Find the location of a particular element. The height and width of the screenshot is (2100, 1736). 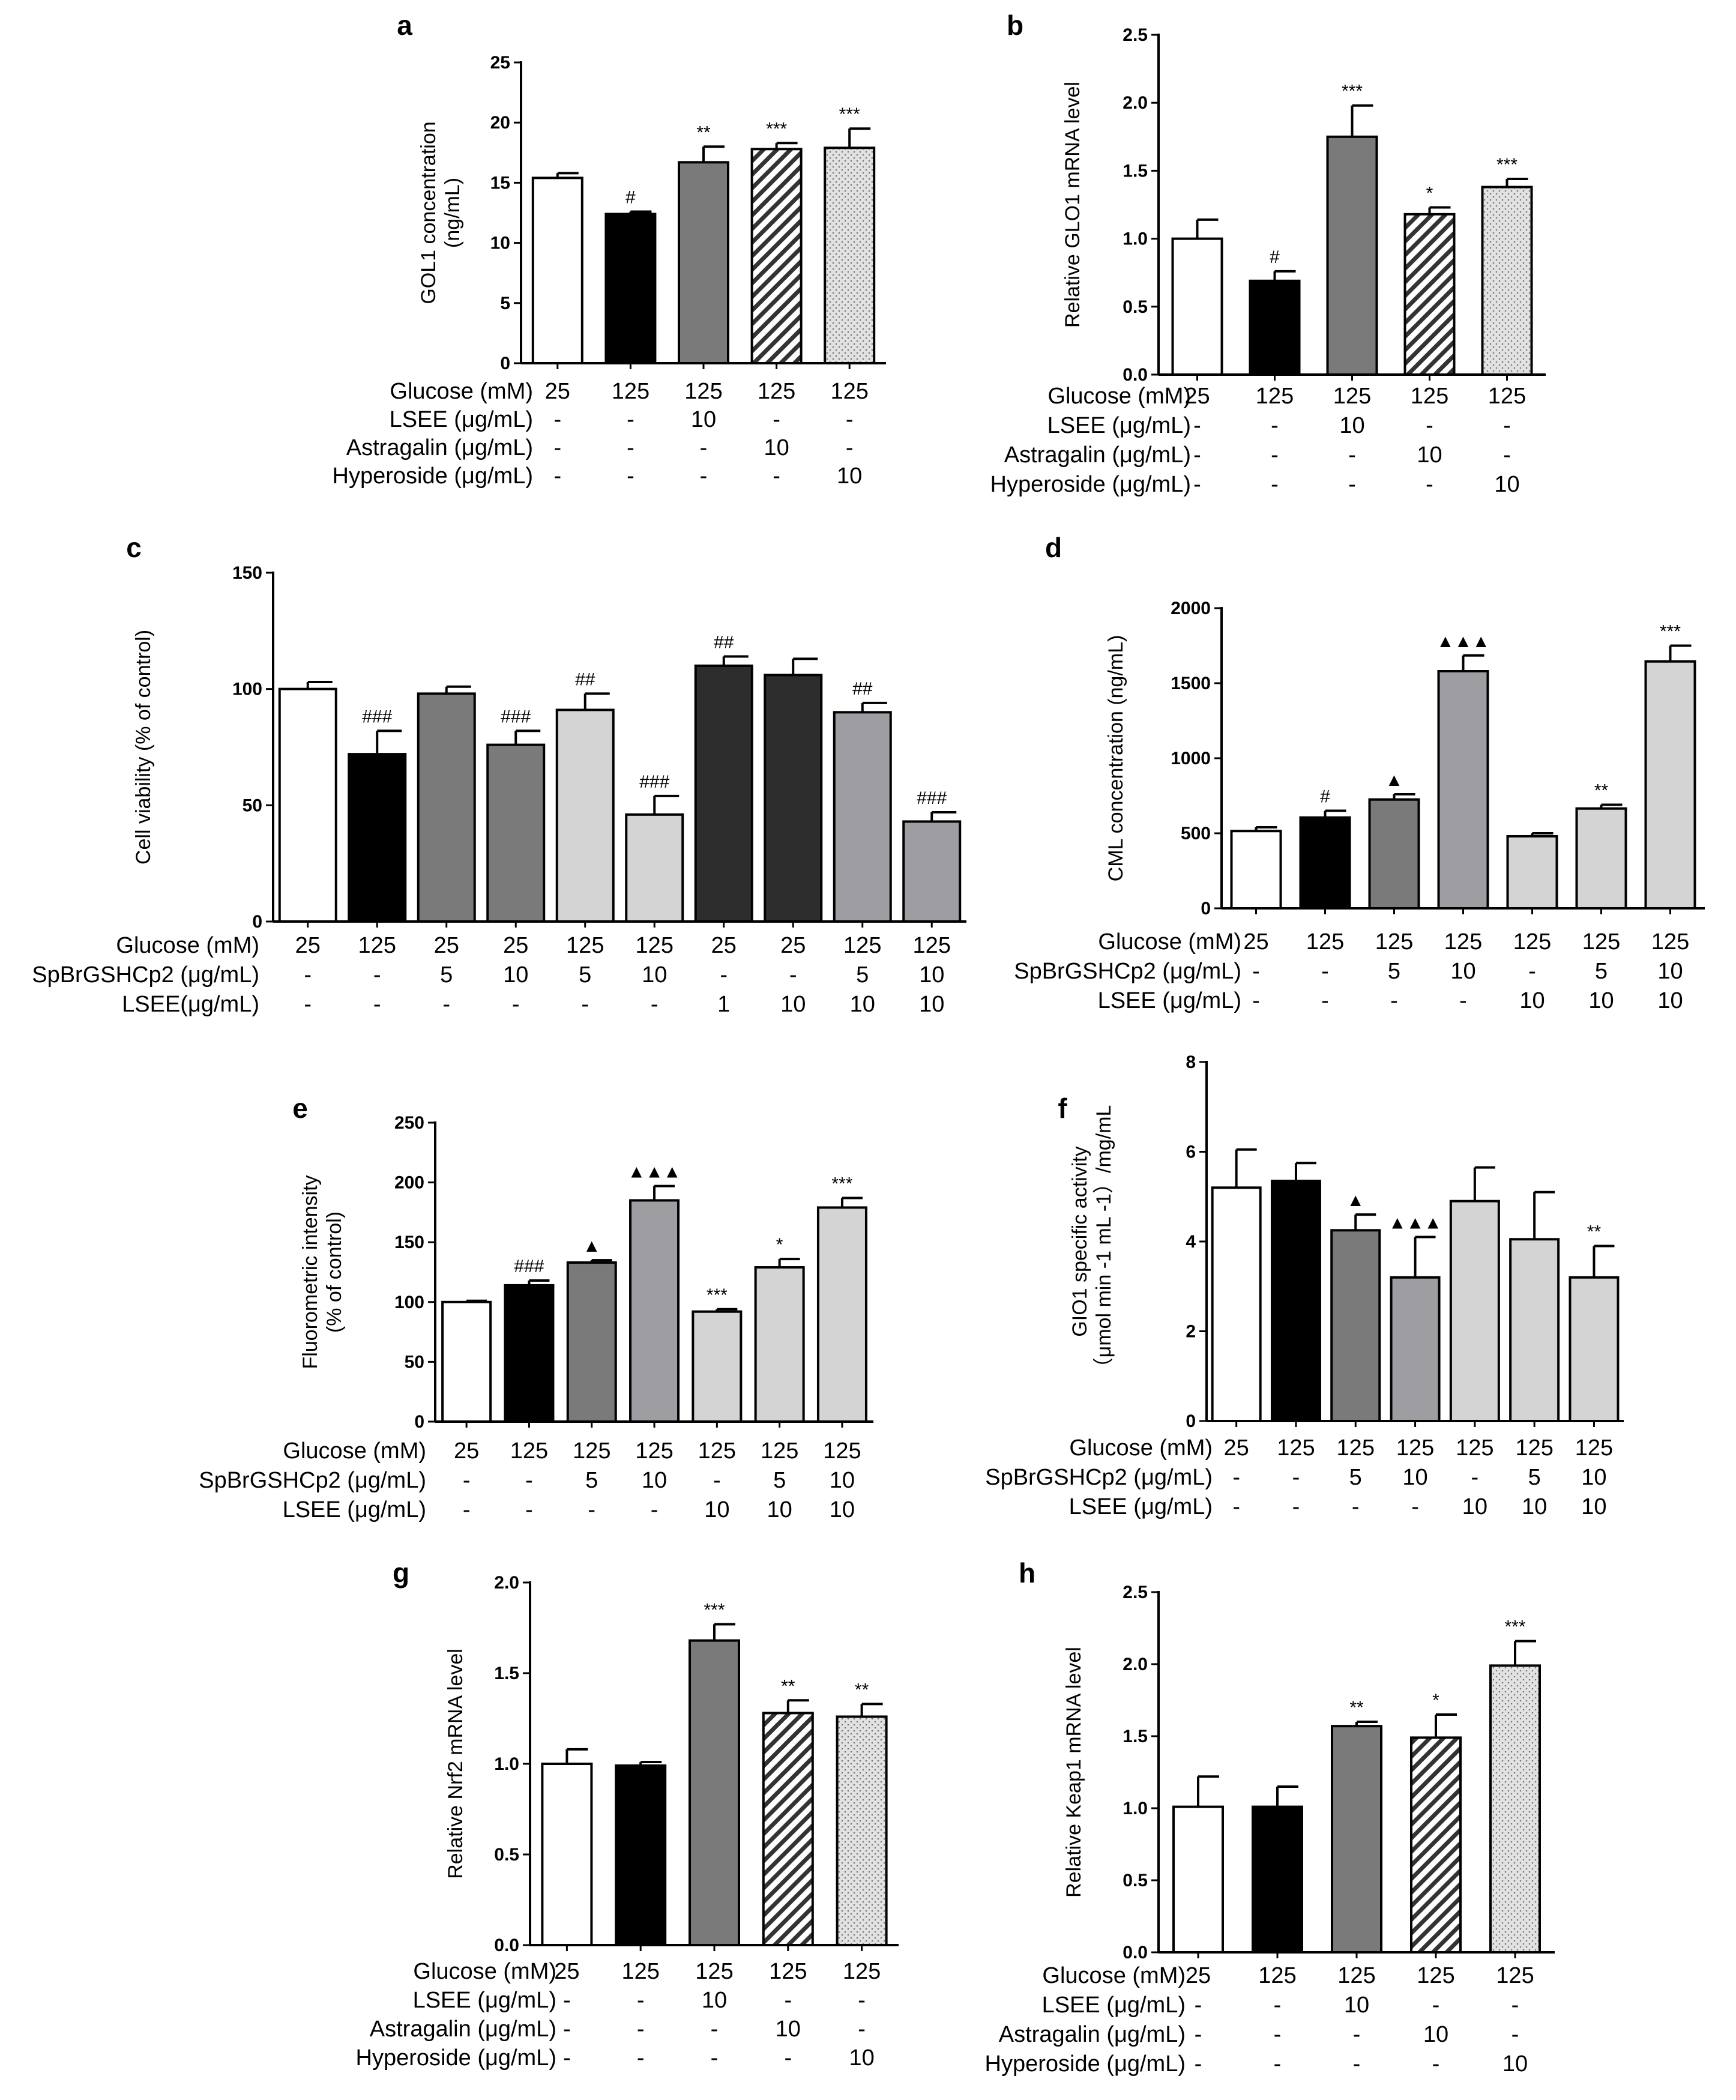

chart-a-ytick-label: 5 is located at coordinates (505, 303).